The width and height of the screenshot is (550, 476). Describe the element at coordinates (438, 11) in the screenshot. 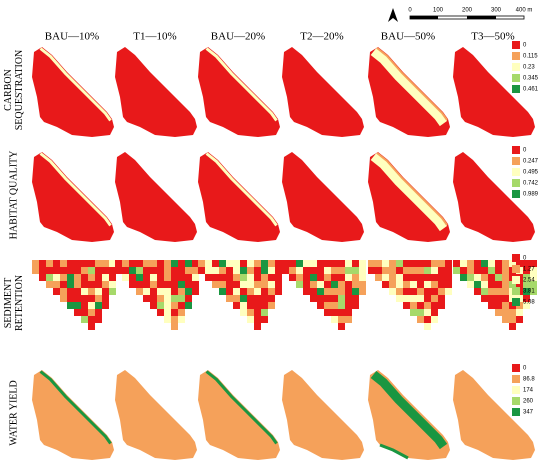

I see `scale-label: 100` at that location.